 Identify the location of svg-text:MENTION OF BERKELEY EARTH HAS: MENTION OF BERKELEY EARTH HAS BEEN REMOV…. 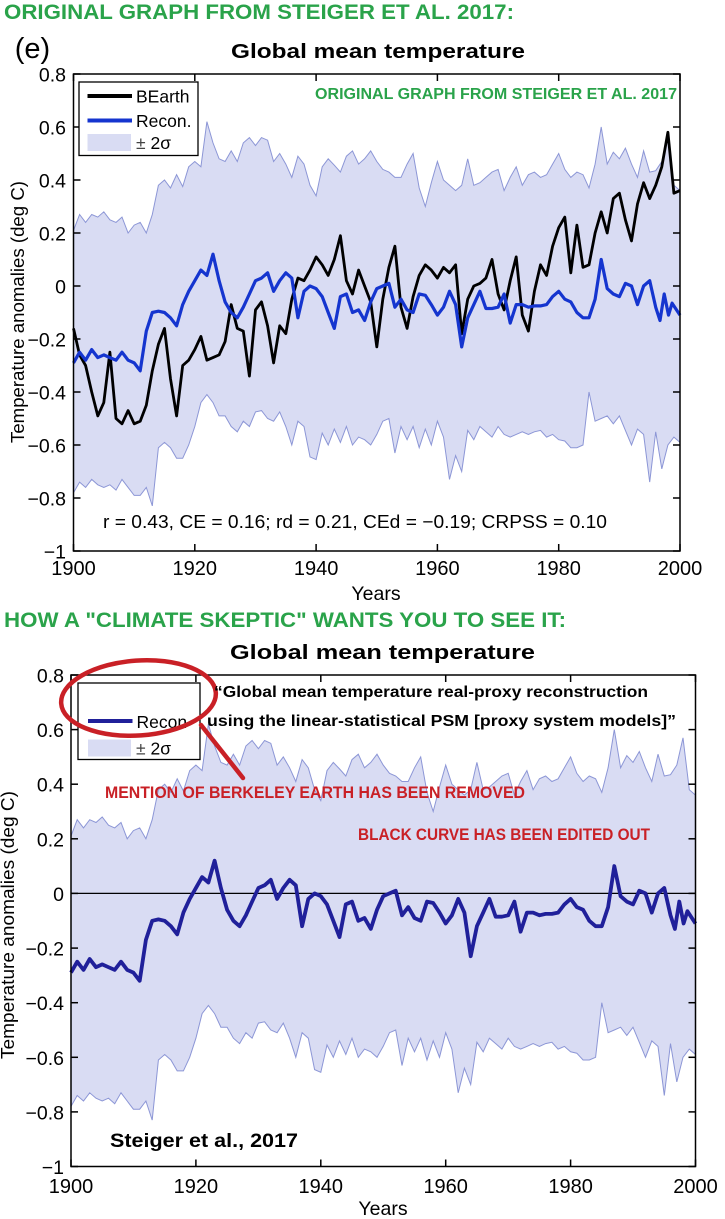
(315, 792).